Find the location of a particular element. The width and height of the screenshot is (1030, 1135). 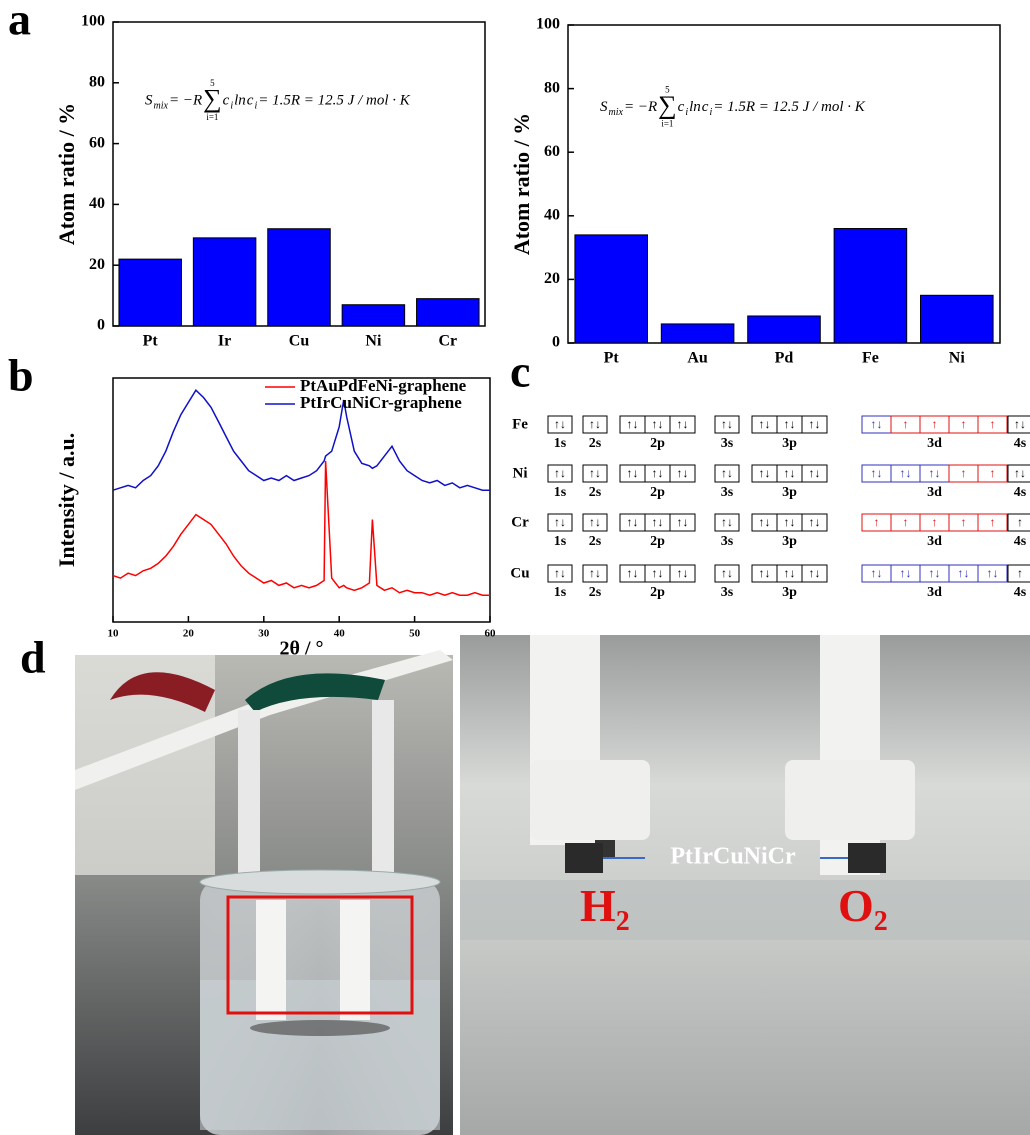

x-axis-label: 2θ / ° is located at coordinates (302, 649).